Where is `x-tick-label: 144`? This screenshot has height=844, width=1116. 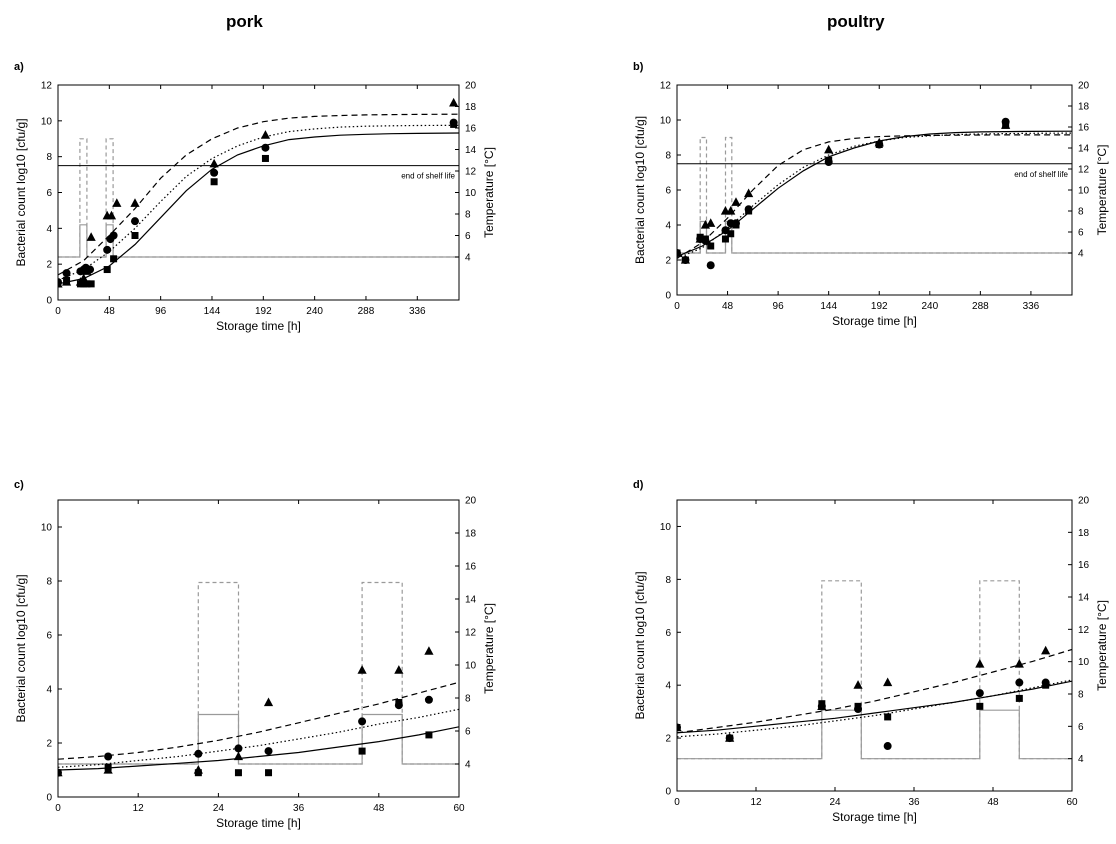 x-tick-label: 144 is located at coordinates (212, 311).